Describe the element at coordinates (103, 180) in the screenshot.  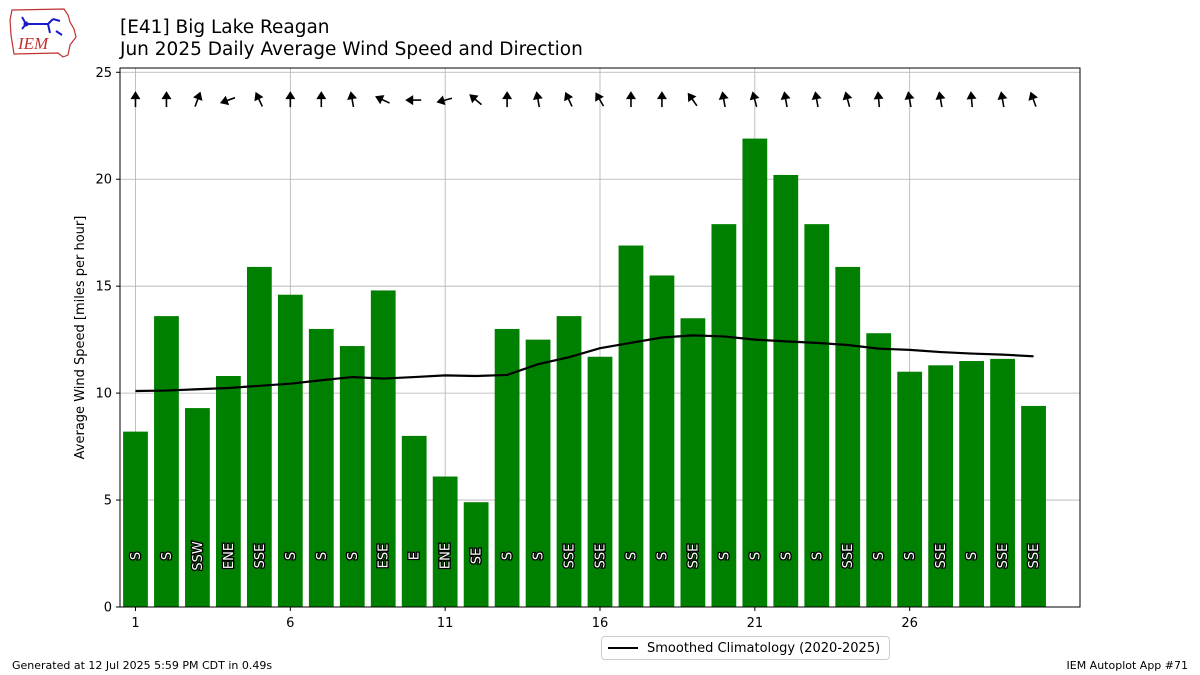
I see `y-tick-label: 20` at that location.